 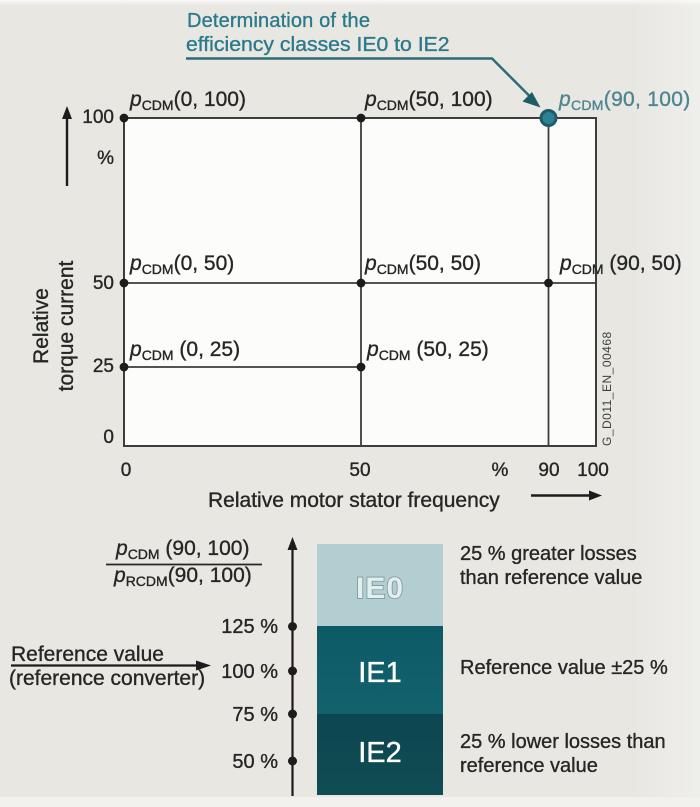 What do you see at coordinates (607, 388) in the screenshot?
I see `svg-text: G_D011_EN_00468` at bounding box center [607, 388].